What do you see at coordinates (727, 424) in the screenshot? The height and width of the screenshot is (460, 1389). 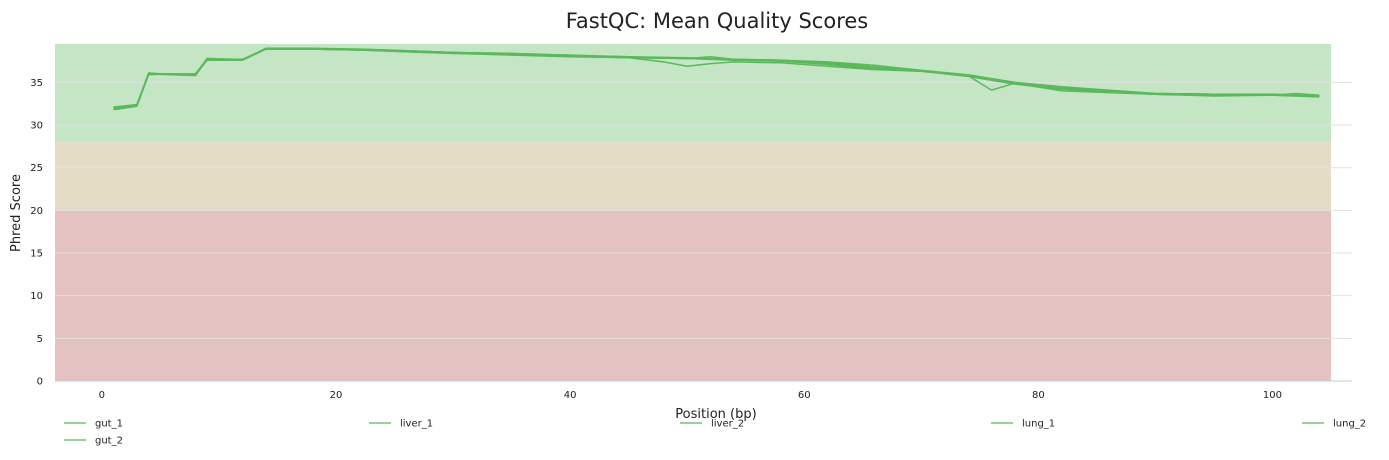 I see `legend-label: liver_2` at bounding box center [727, 424].